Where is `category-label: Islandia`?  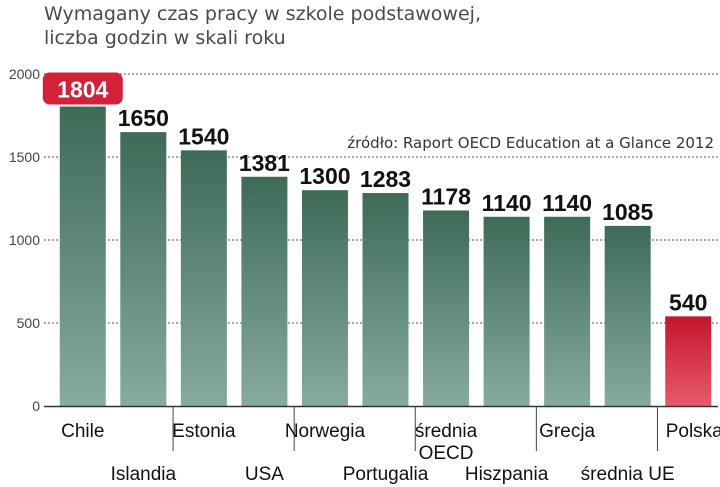
category-label: Islandia is located at coordinates (144, 474).